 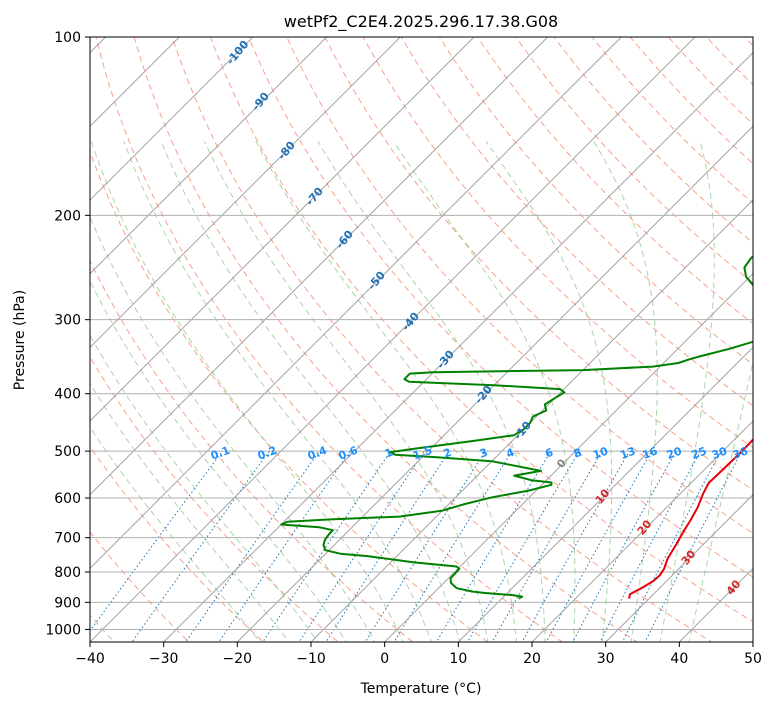 I want to click on mixing-ratio-label: 0.4, so click(x=317, y=453).